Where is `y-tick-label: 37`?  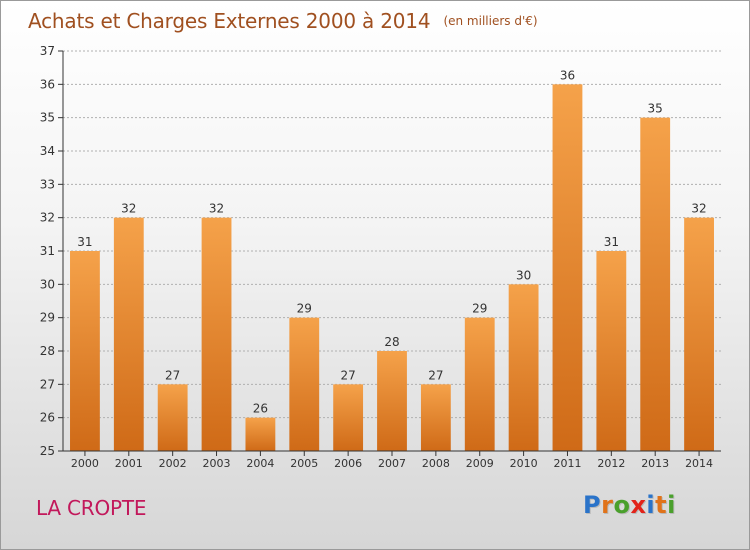
y-tick-label: 37 is located at coordinates (47, 51).